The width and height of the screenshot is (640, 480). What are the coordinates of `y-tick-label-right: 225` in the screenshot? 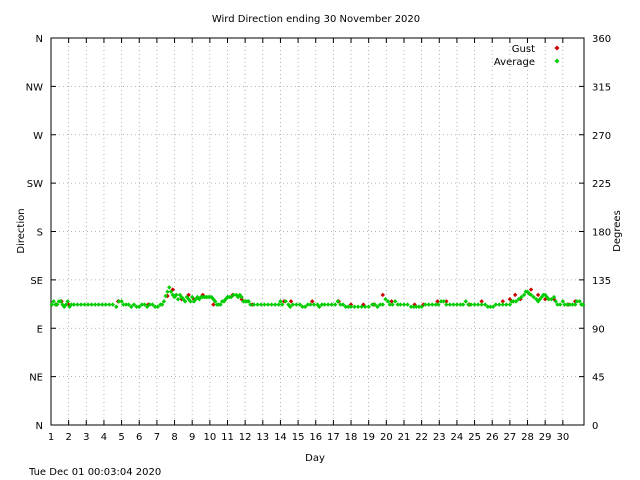 It's located at (601, 184).